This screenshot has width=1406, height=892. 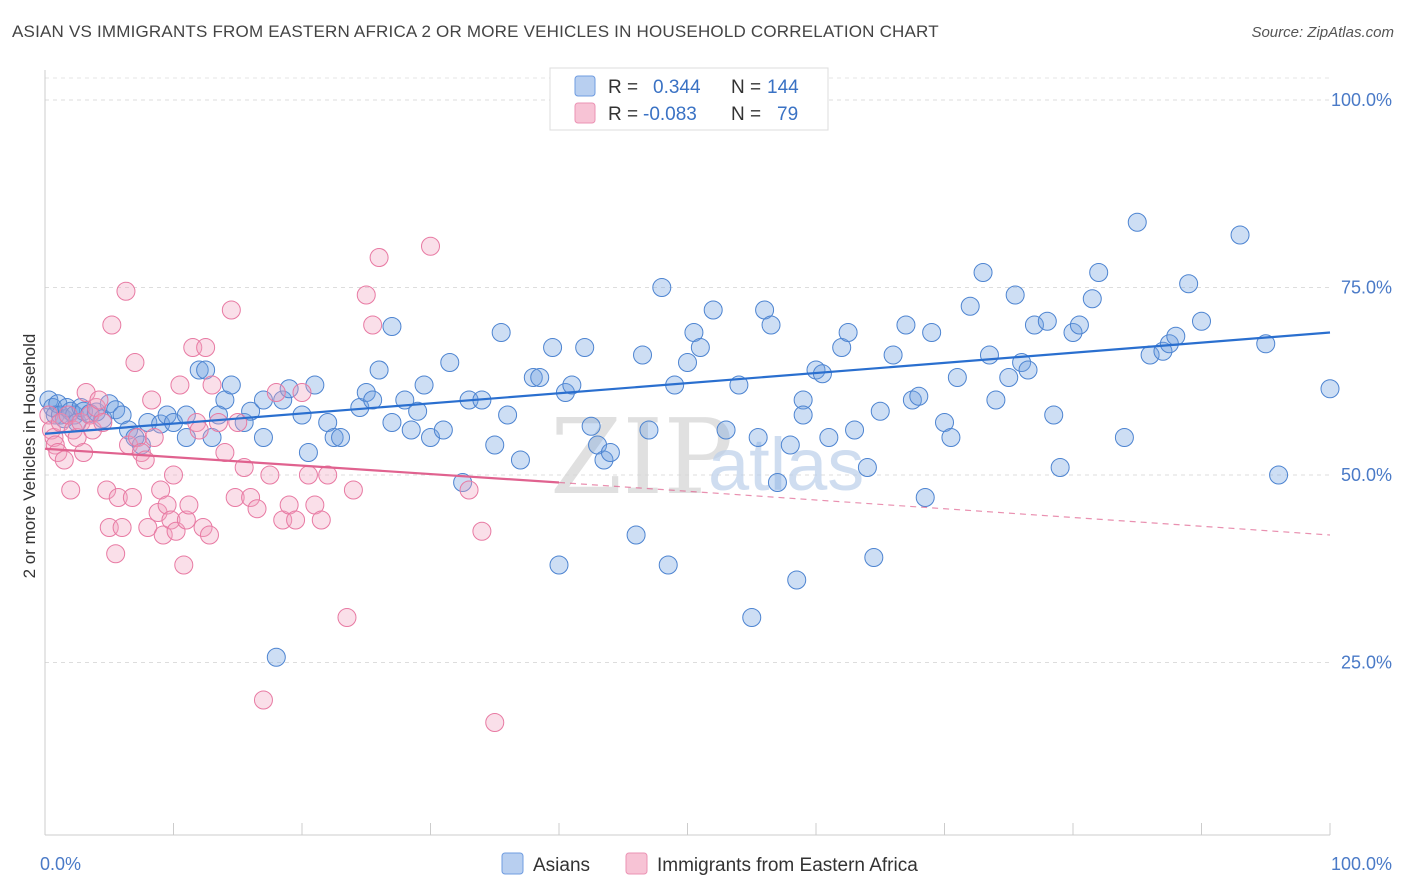 What do you see at coordinates (677, 87) in the screenshot?
I see `legend-r-value-asians: 0.344` at bounding box center [677, 87].